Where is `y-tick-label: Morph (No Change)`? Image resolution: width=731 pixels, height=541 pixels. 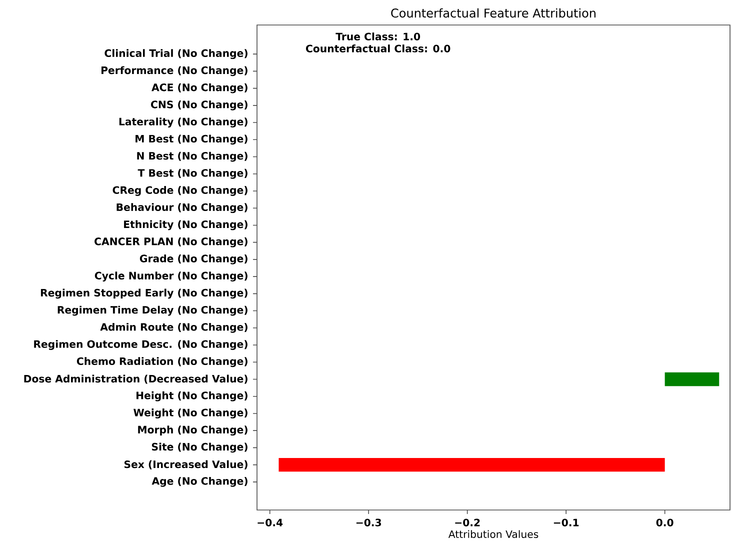
y-tick-label: Morph (No Change) is located at coordinates (193, 431).